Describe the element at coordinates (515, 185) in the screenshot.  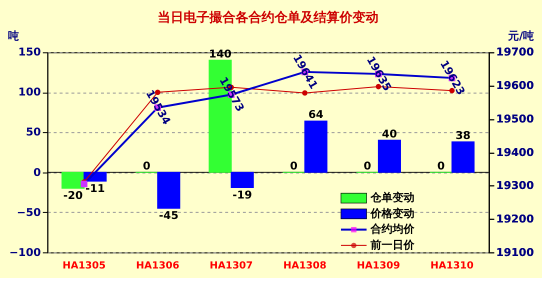
I see `y2-tick-label: 19300` at that location.